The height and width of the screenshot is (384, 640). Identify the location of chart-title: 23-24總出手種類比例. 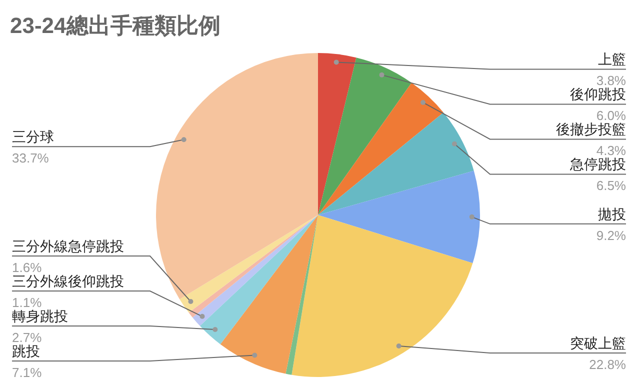
(115, 25).